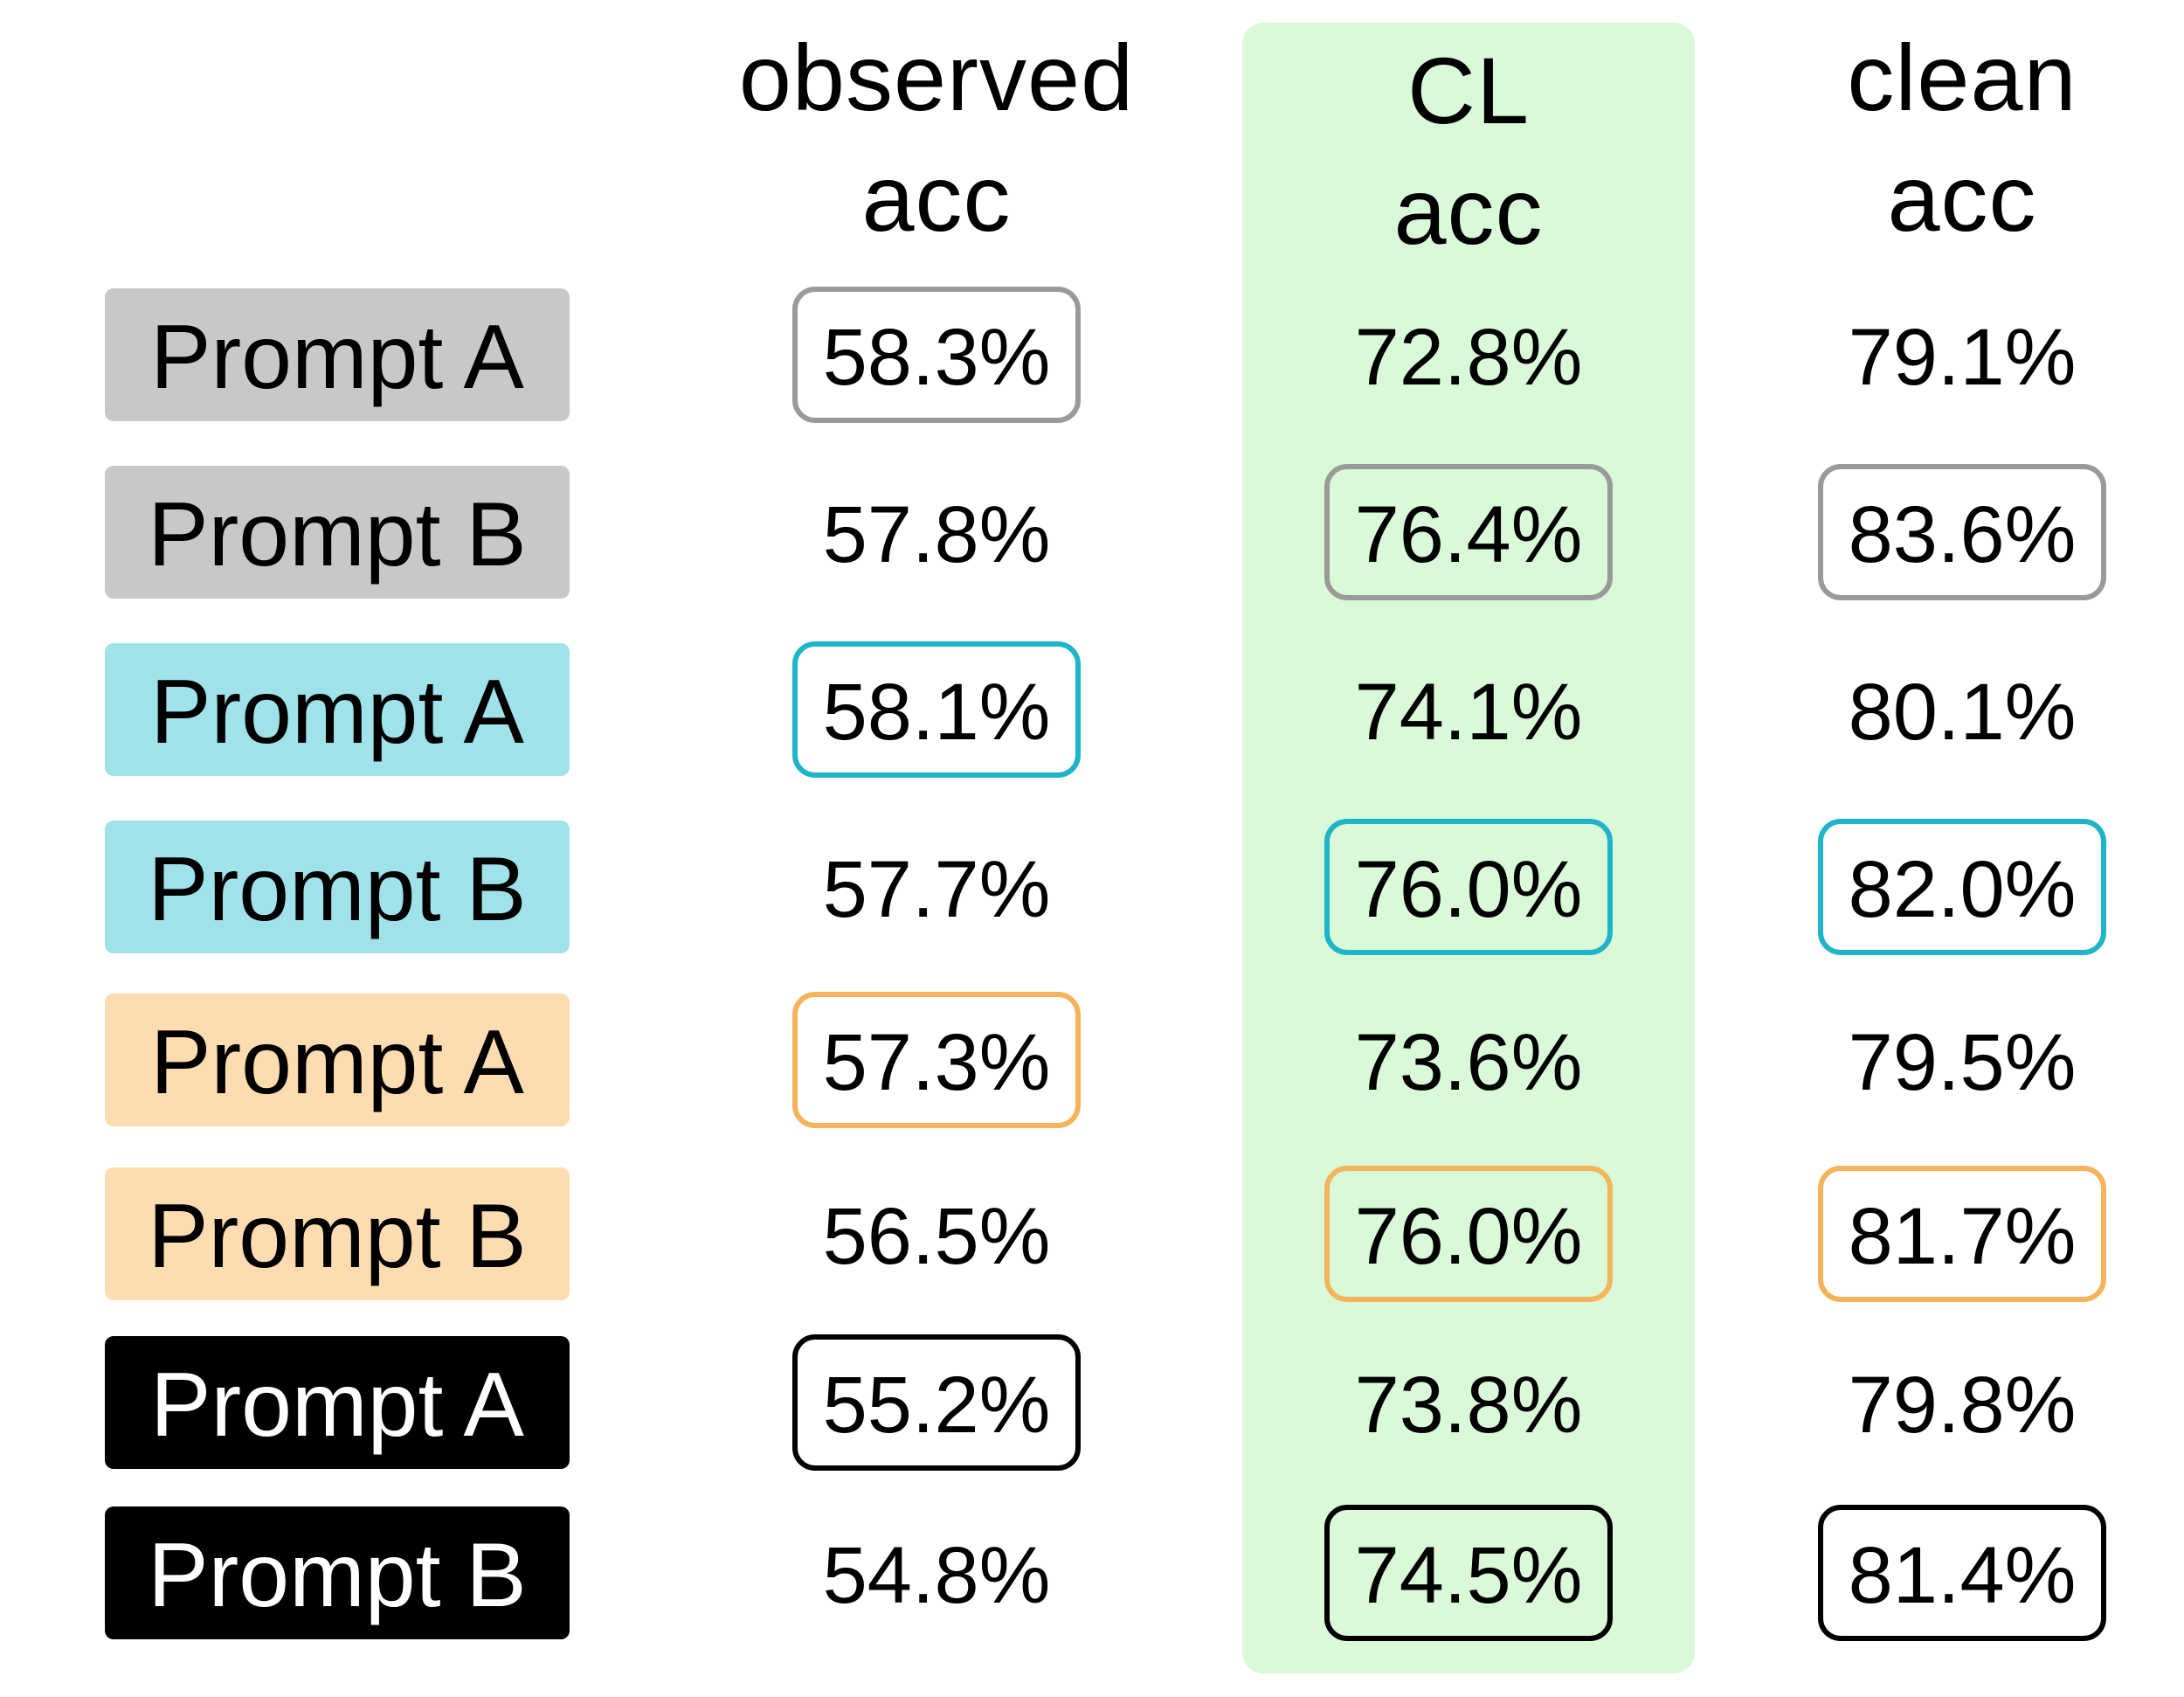 The image size is (2184, 1697). What do you see at coordinates (1962, 712) in the screenshot?
I see `value-cell-clean: 80.1%` at bounding box center [1962, 712].